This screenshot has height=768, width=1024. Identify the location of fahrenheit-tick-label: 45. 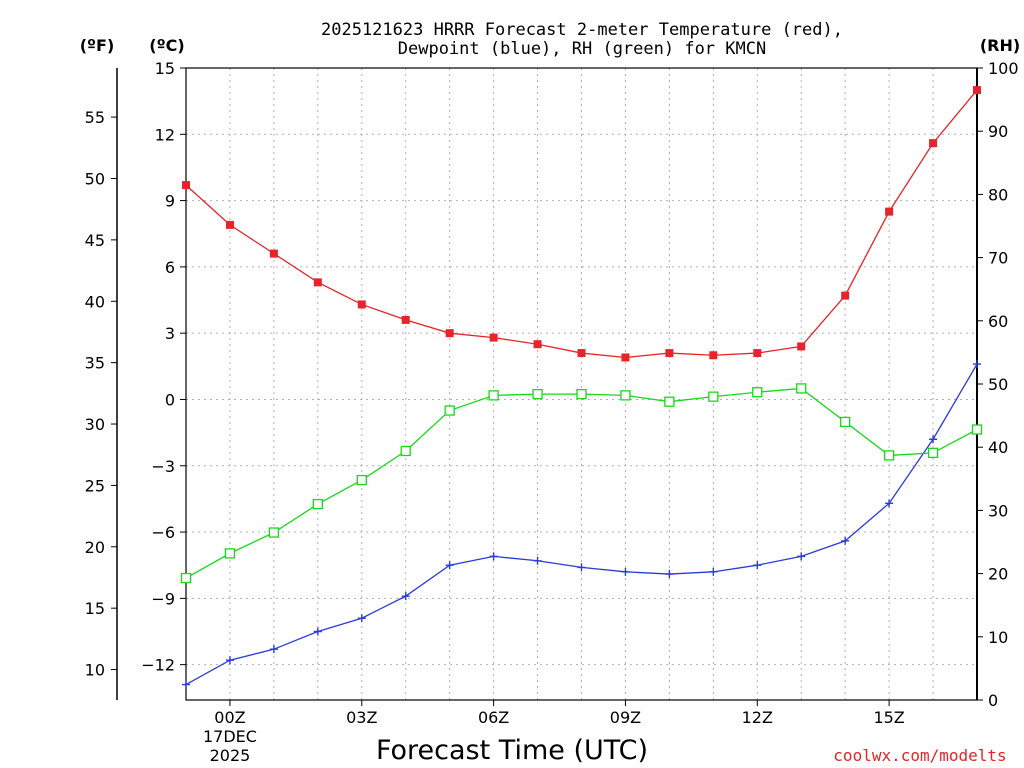
(95, 240).